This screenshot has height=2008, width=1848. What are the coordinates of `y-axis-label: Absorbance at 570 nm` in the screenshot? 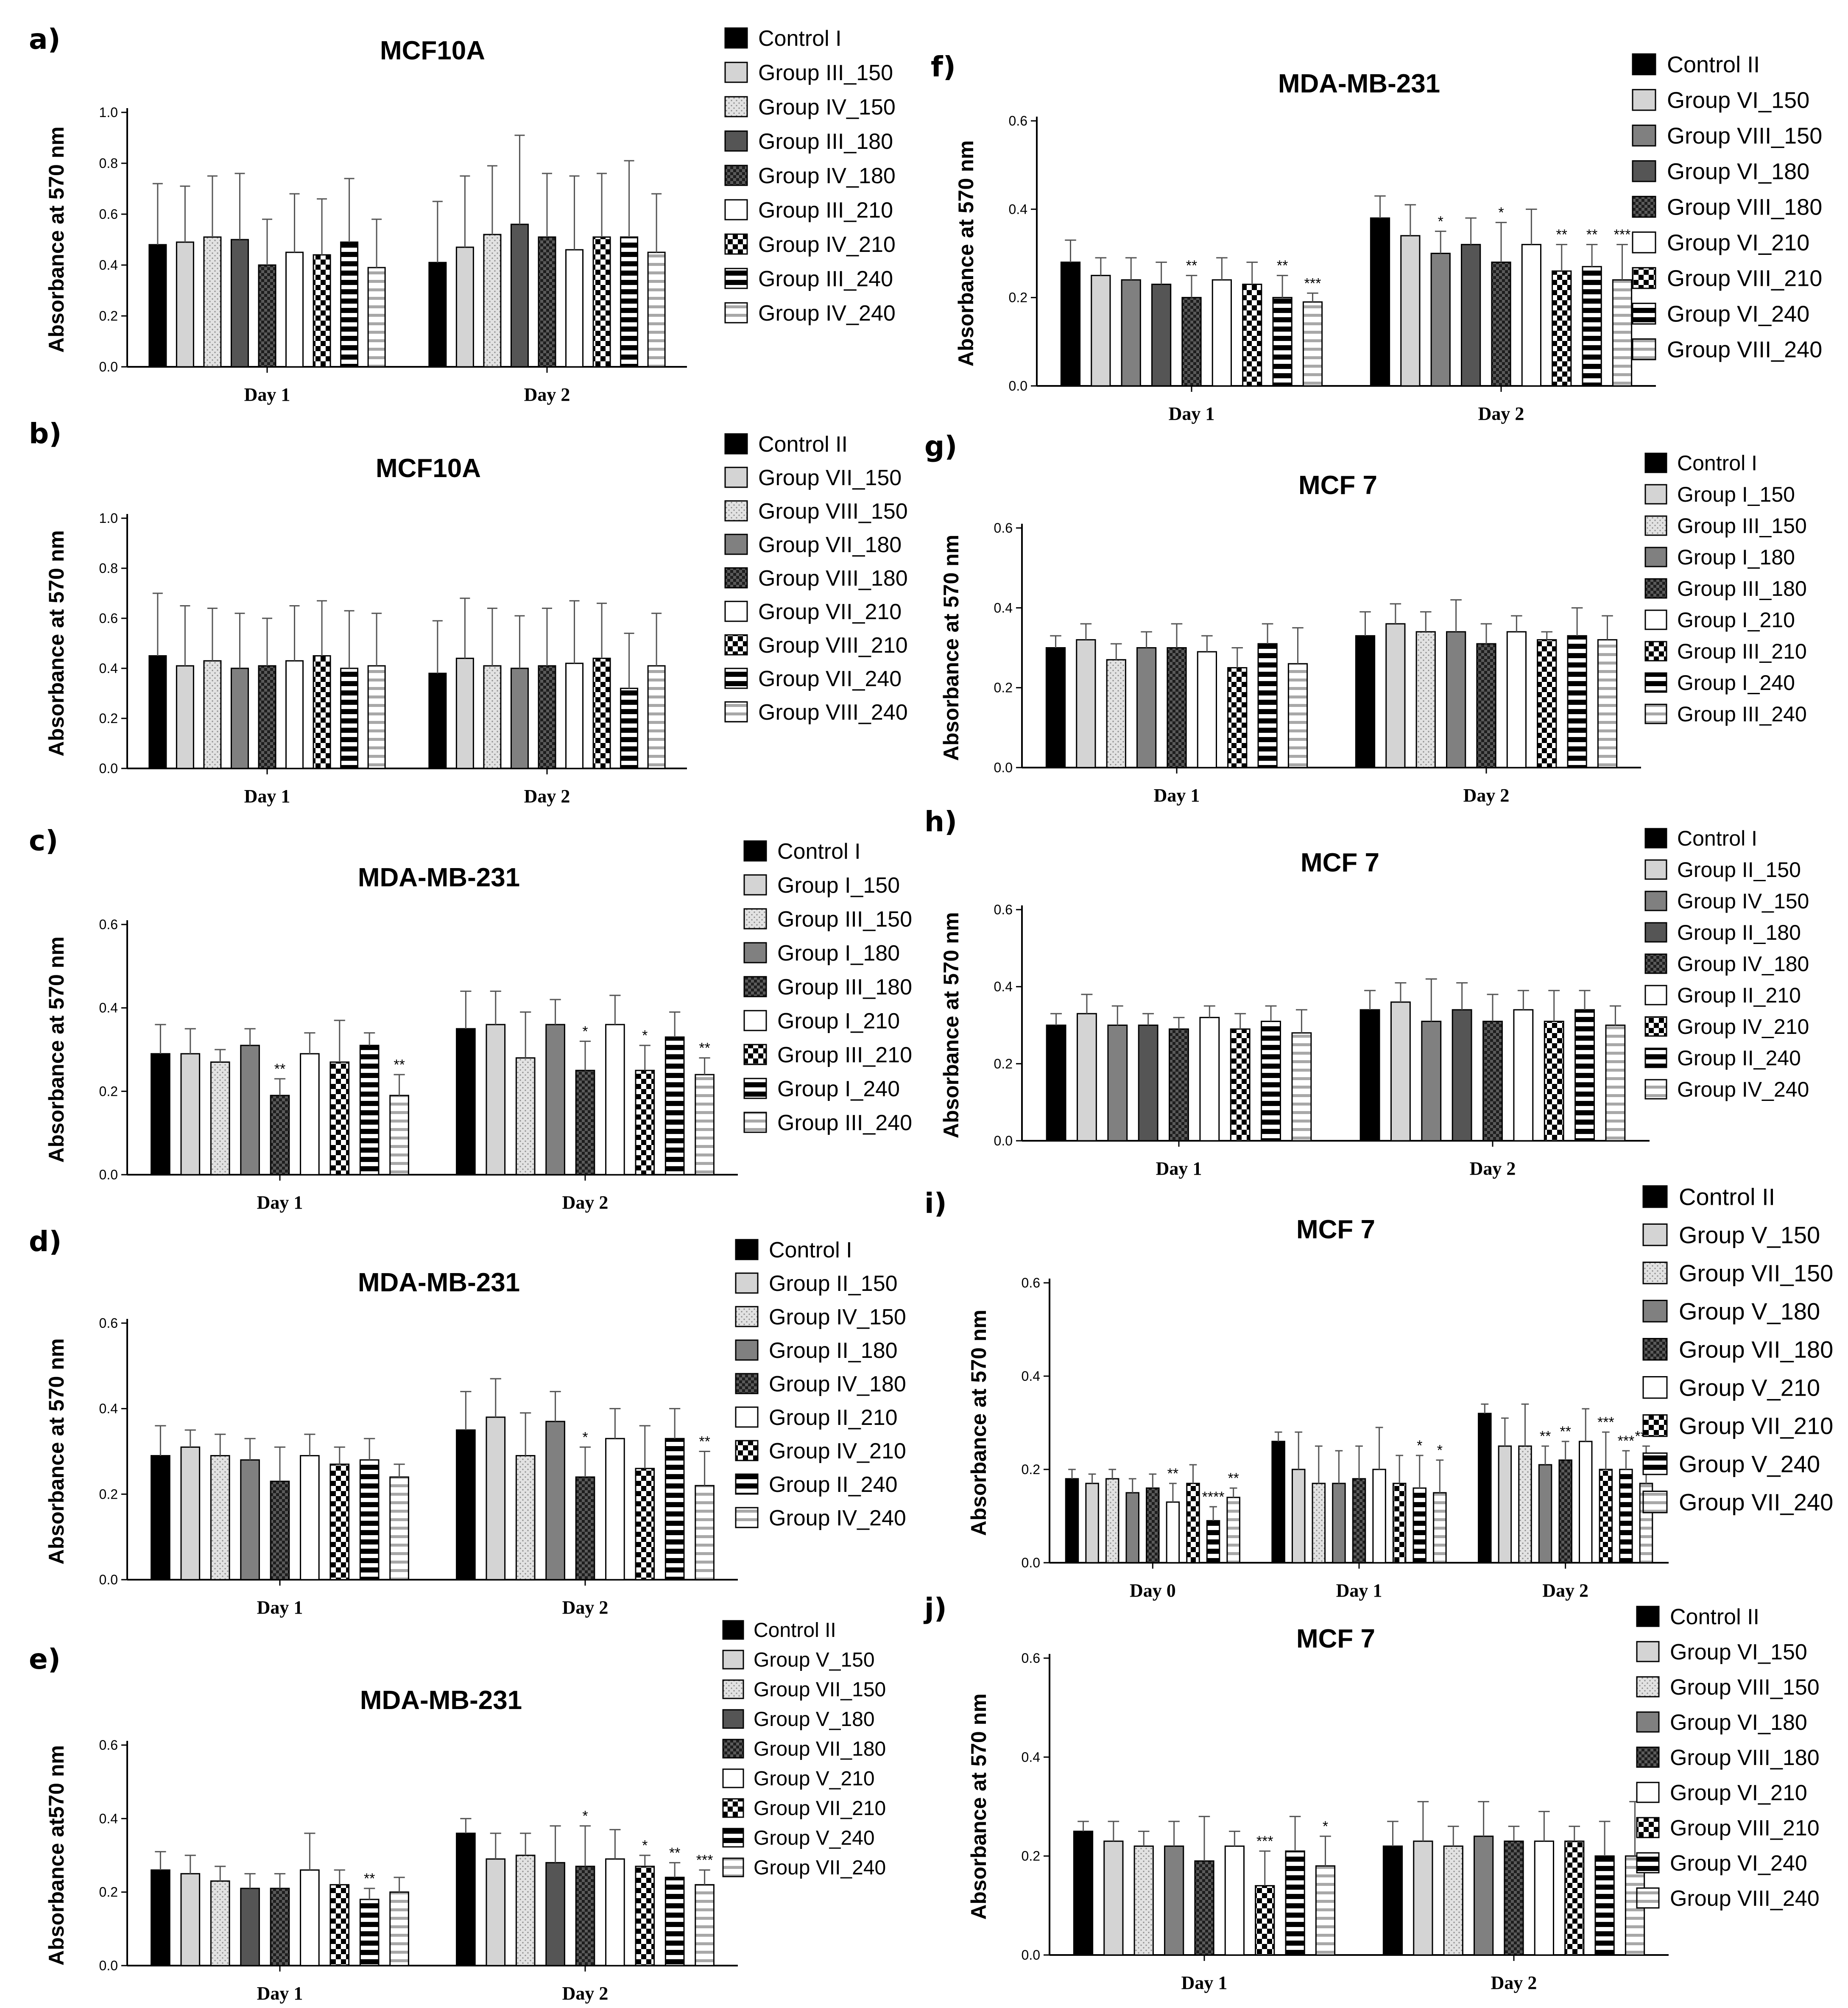 It's located at (979, 1806).